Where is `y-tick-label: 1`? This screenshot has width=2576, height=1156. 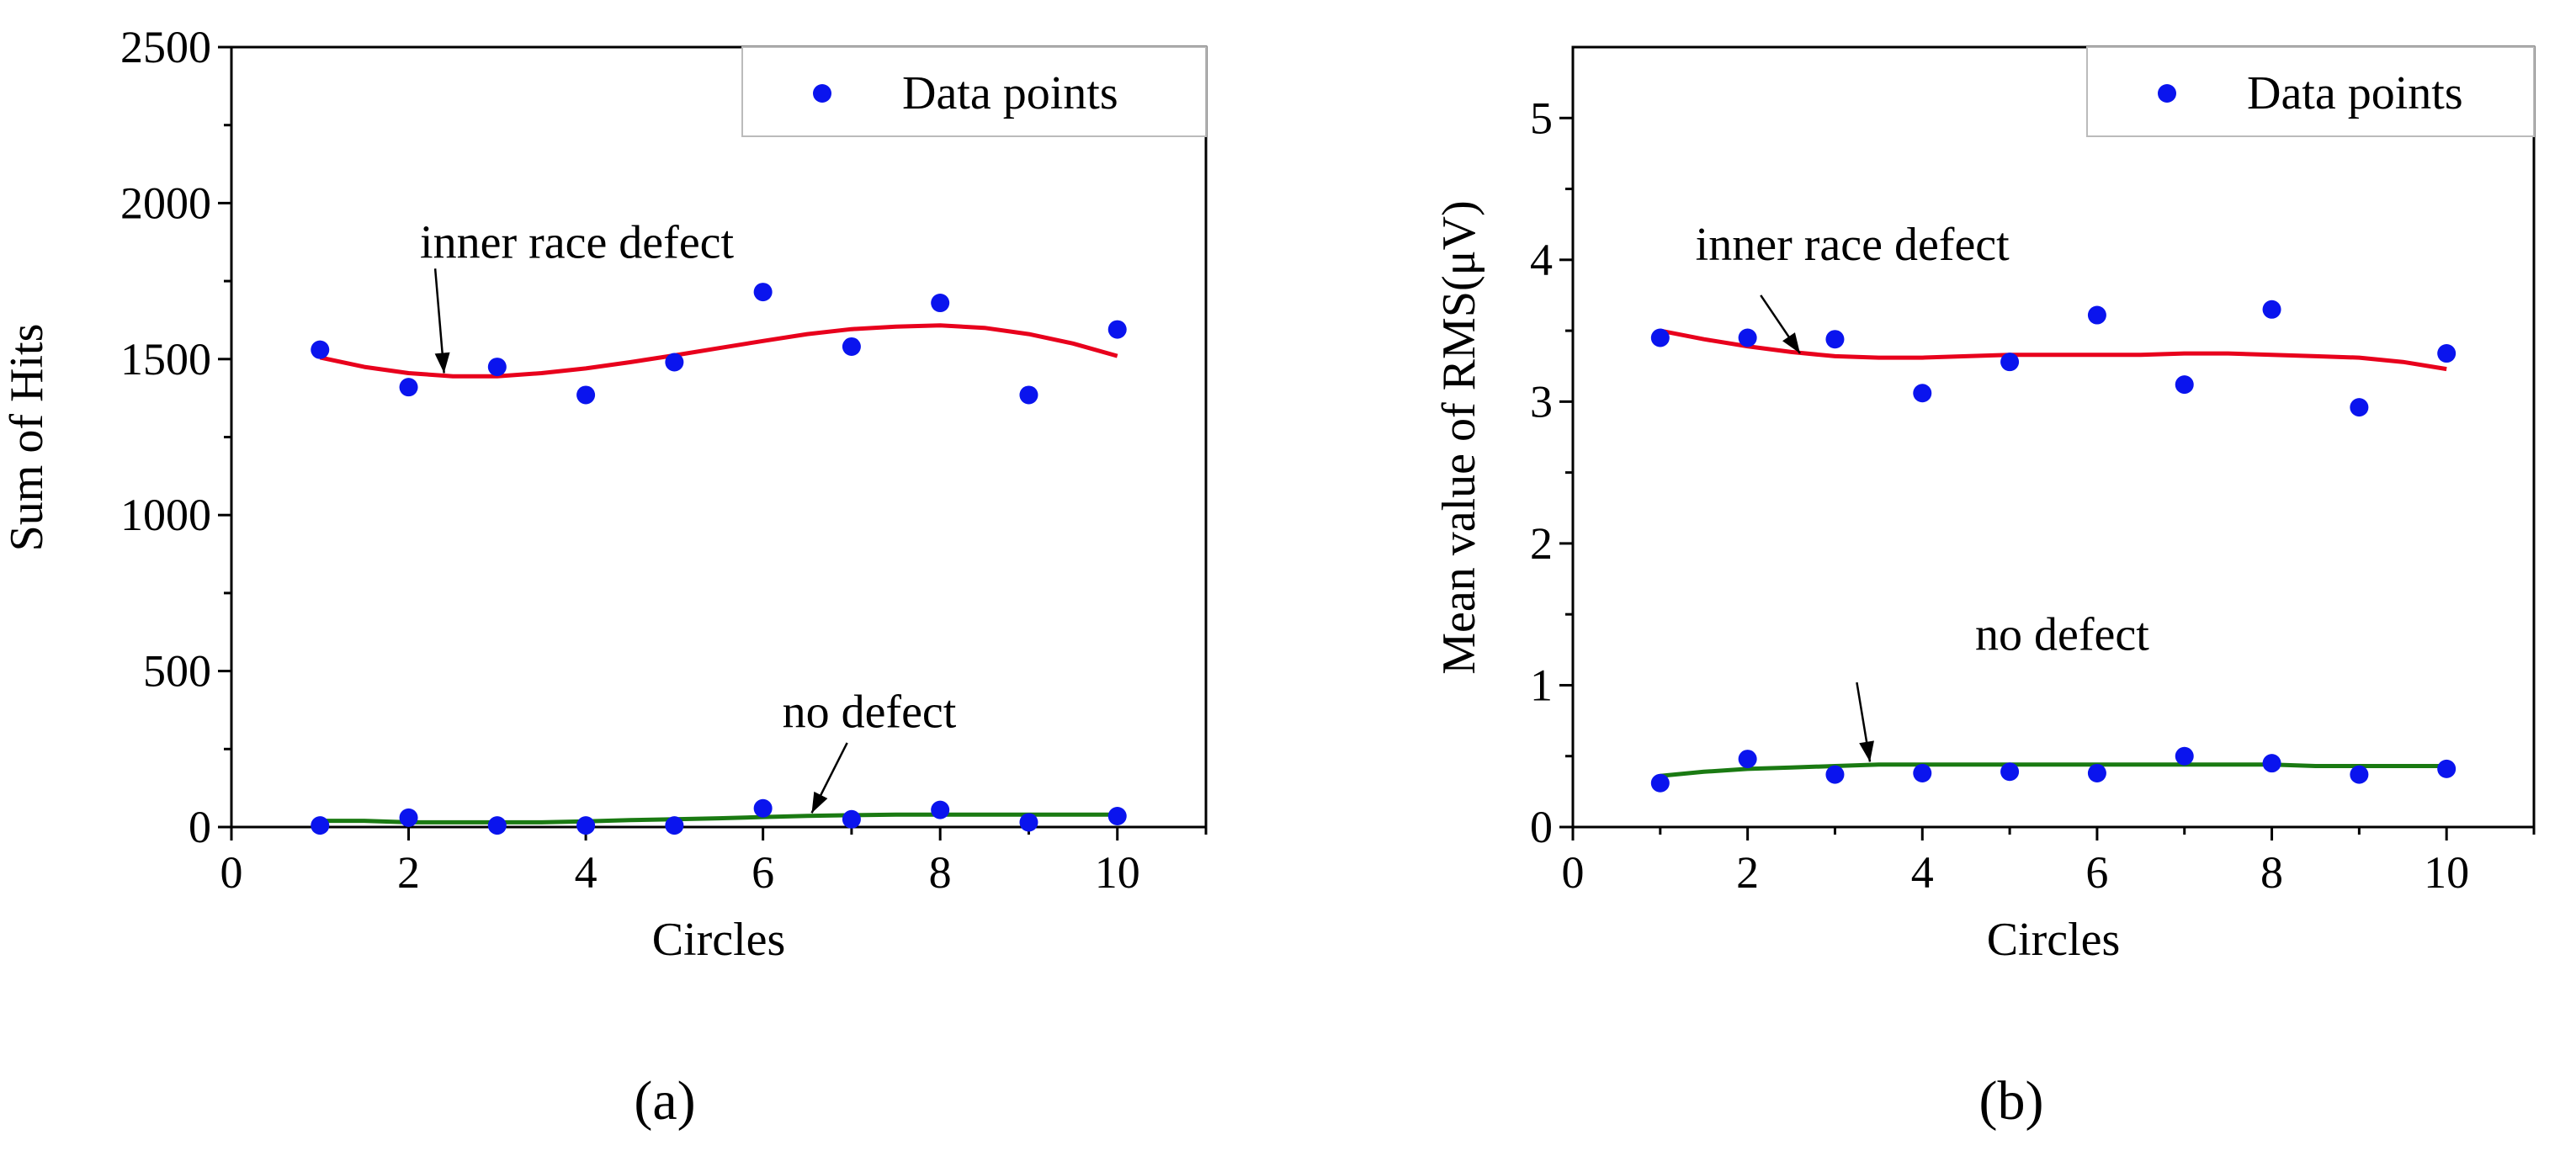
y-tick-label: 1 is located at coordinates (1542, 685).